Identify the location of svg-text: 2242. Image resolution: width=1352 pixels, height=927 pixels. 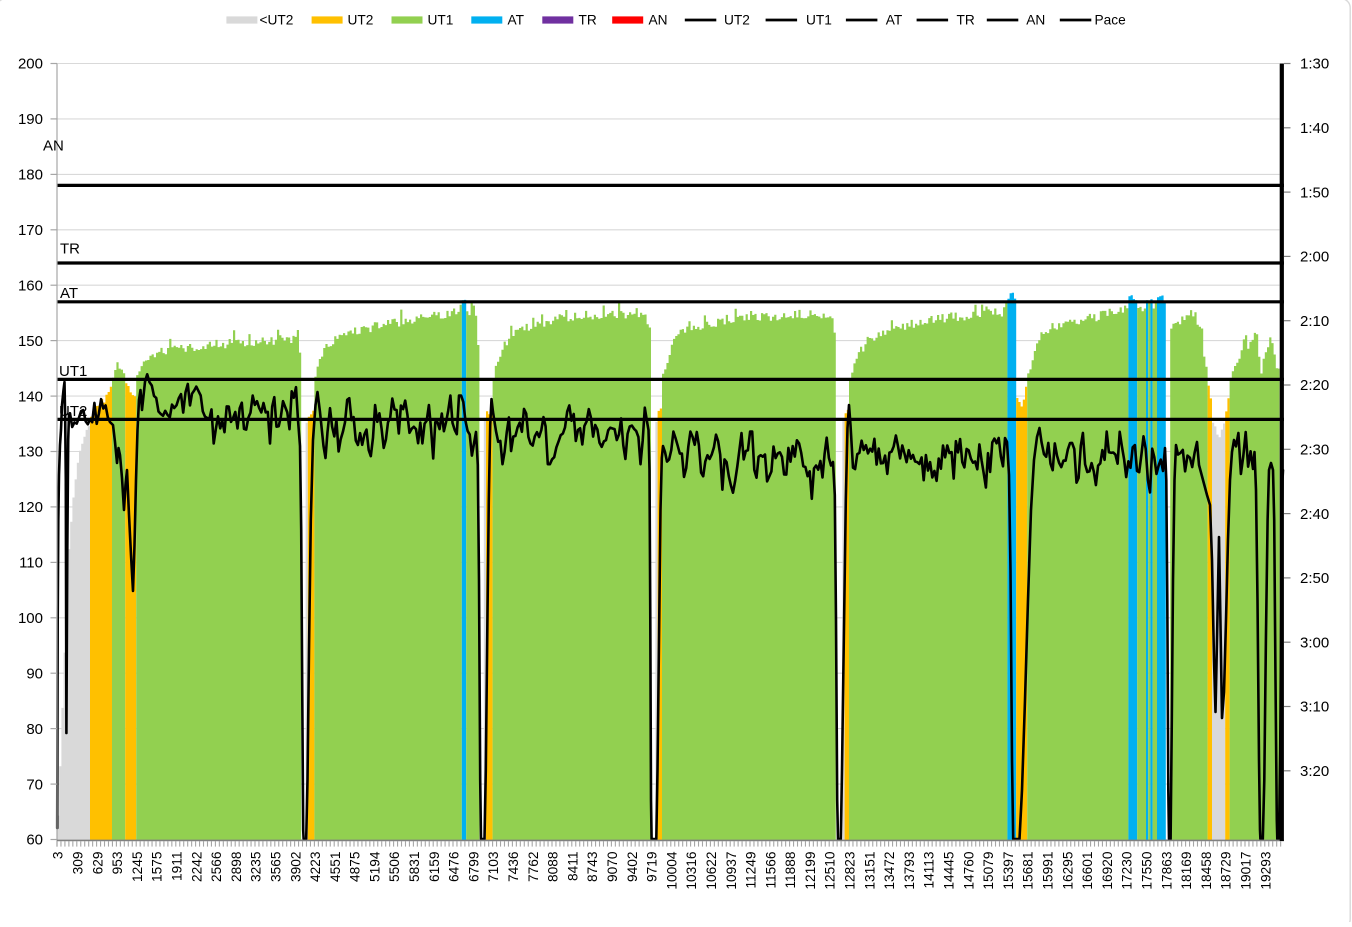
(196, 867).